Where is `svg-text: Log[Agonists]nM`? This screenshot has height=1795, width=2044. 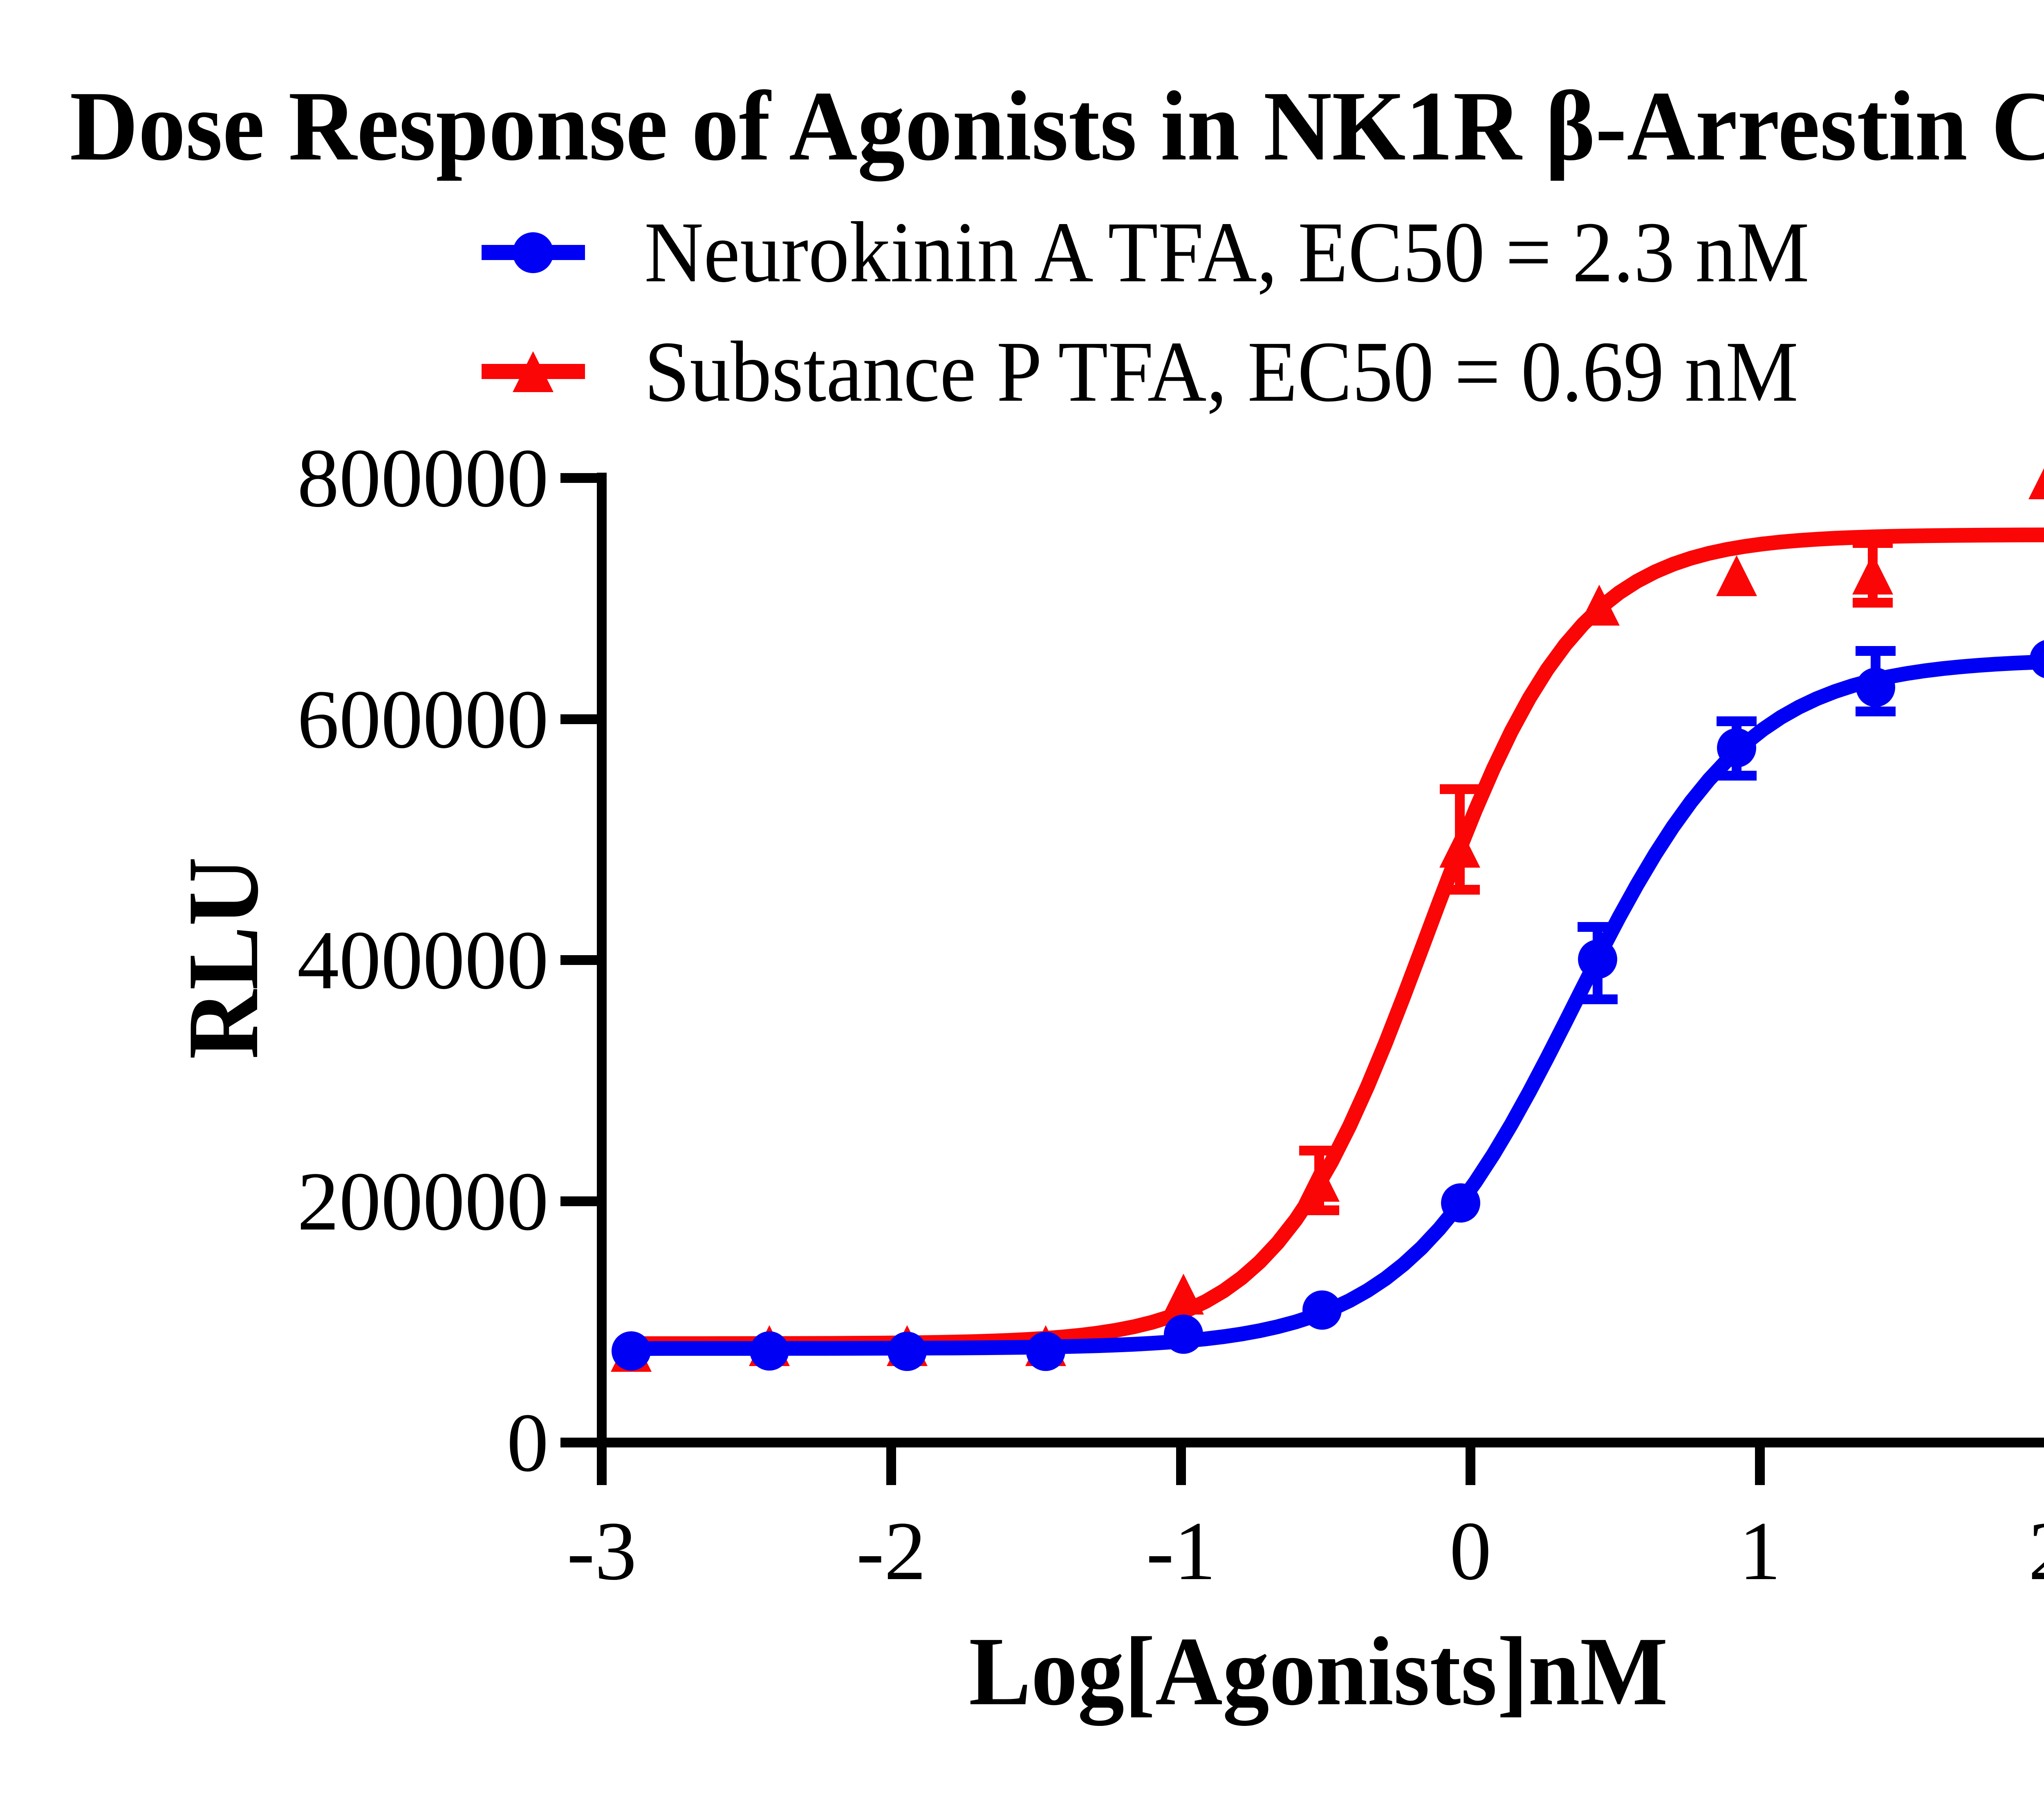 svg-text: Log[Agonists]nM is located at coordinates (1318, 1671).